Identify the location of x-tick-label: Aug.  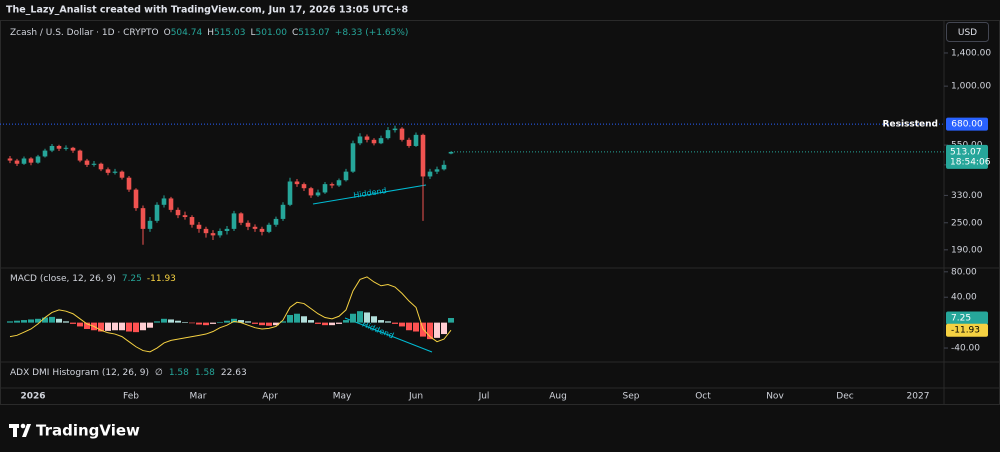
(558, 397).